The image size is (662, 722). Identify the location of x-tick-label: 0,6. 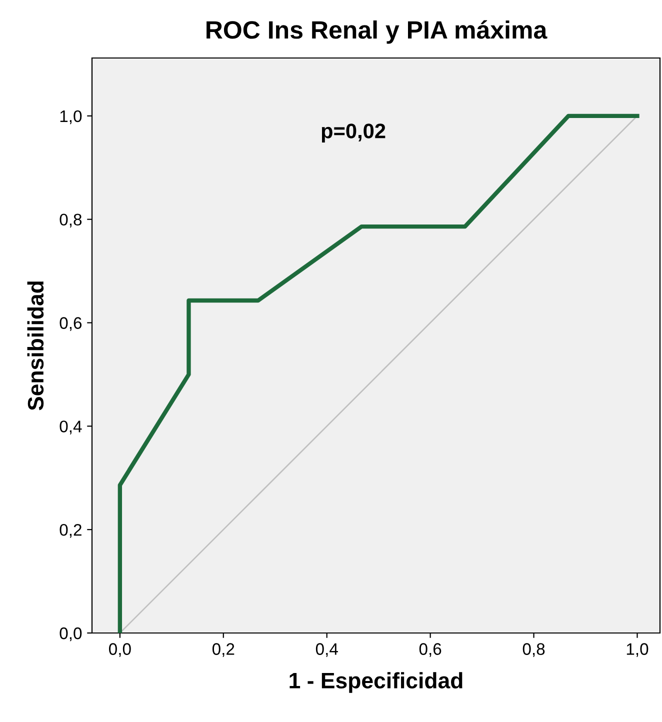
(430, 650).